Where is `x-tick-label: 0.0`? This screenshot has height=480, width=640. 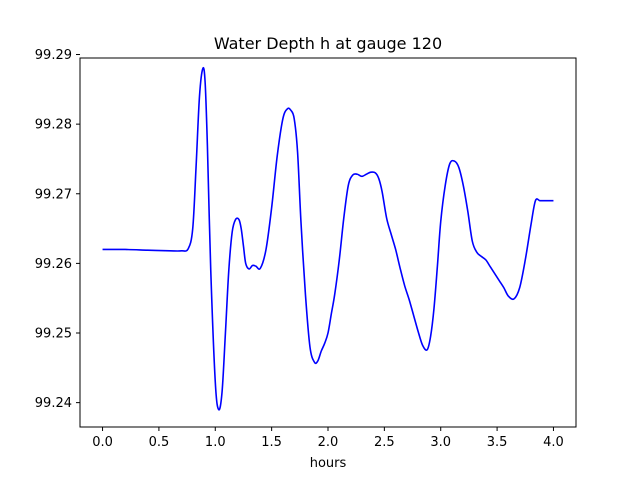
x-tick-label: 0.0 is located at coordinates (102, 442).